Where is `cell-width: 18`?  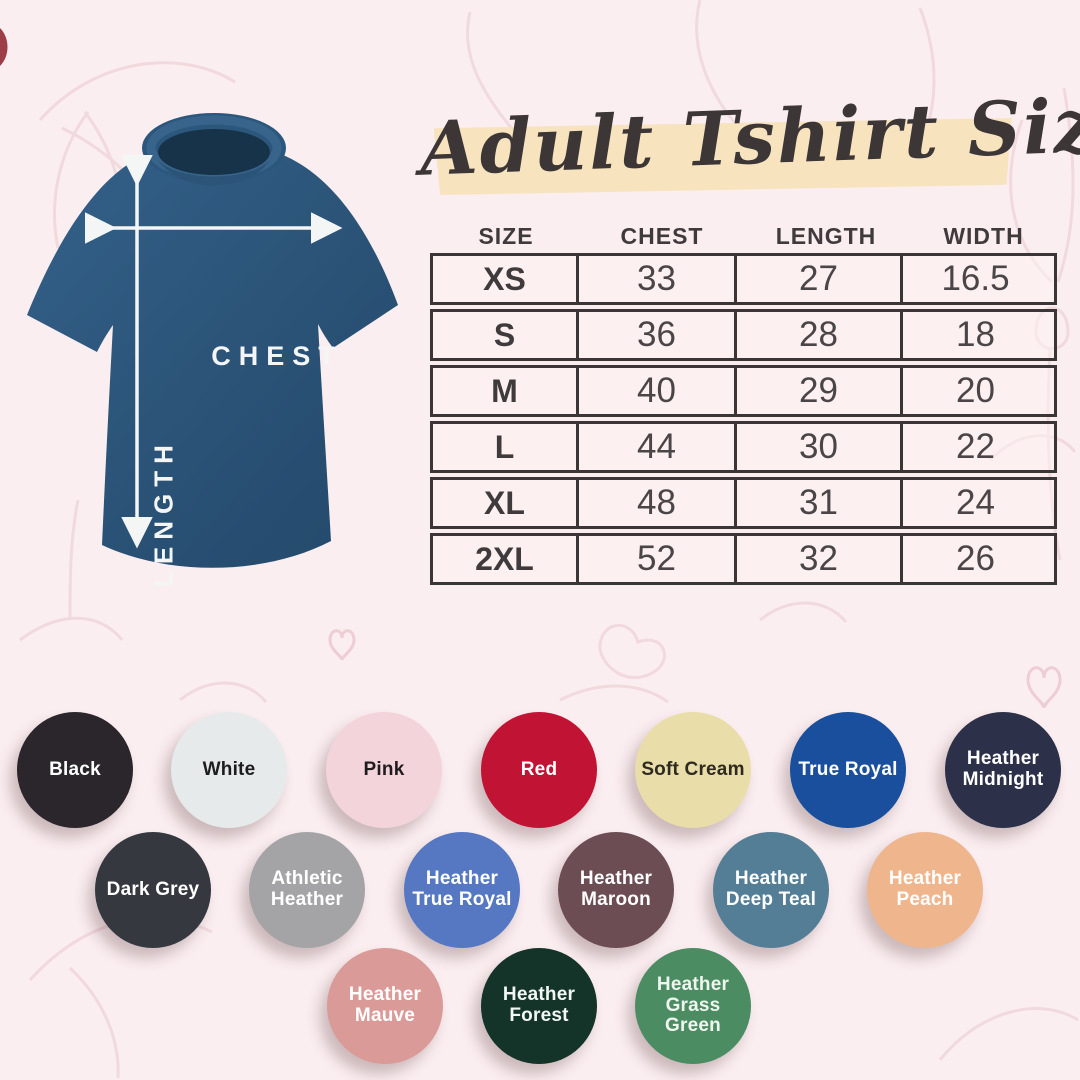 cell-width: 18 is located at coordinates (975, 334).